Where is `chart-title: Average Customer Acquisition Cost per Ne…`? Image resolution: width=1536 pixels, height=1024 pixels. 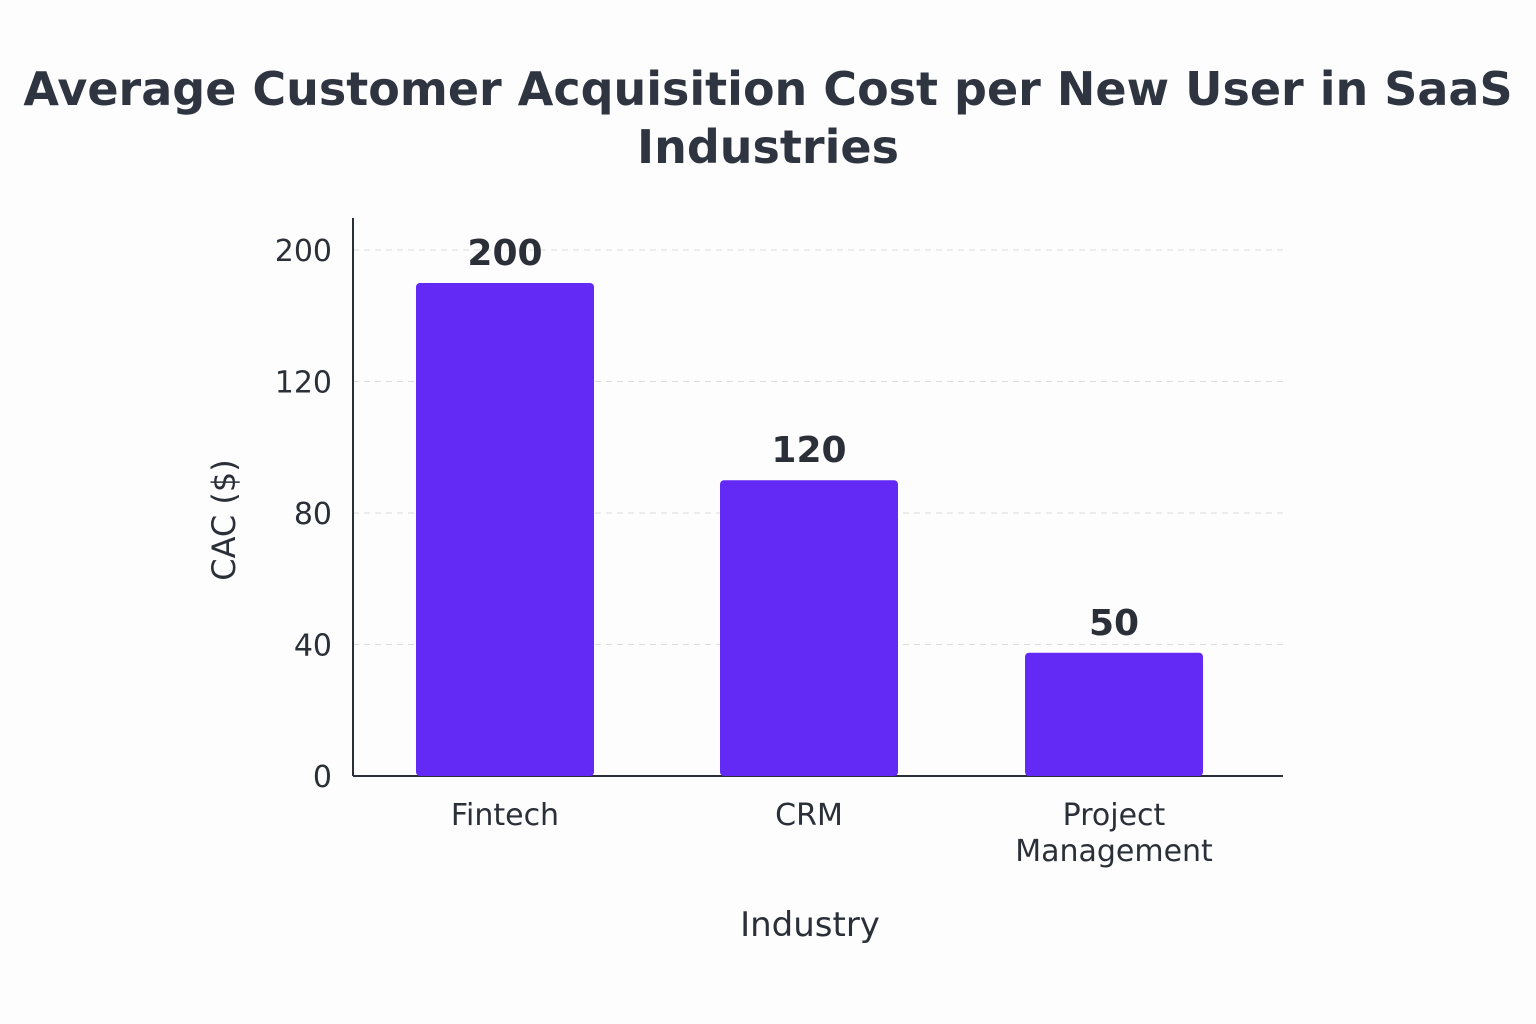 chart-title: Average Customer Acquisition Cost per Ne… is located at coordinates (768, 118).